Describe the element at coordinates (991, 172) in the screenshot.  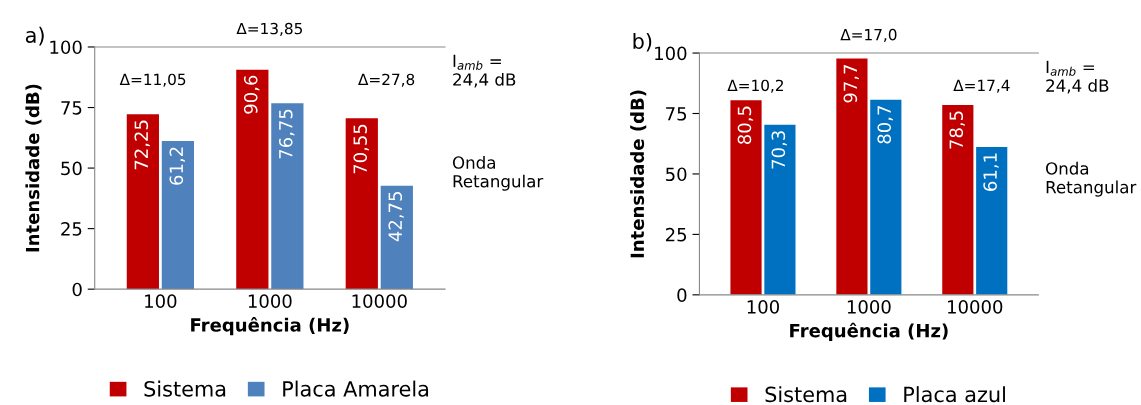
I see `data-label: 61,1` at that location.